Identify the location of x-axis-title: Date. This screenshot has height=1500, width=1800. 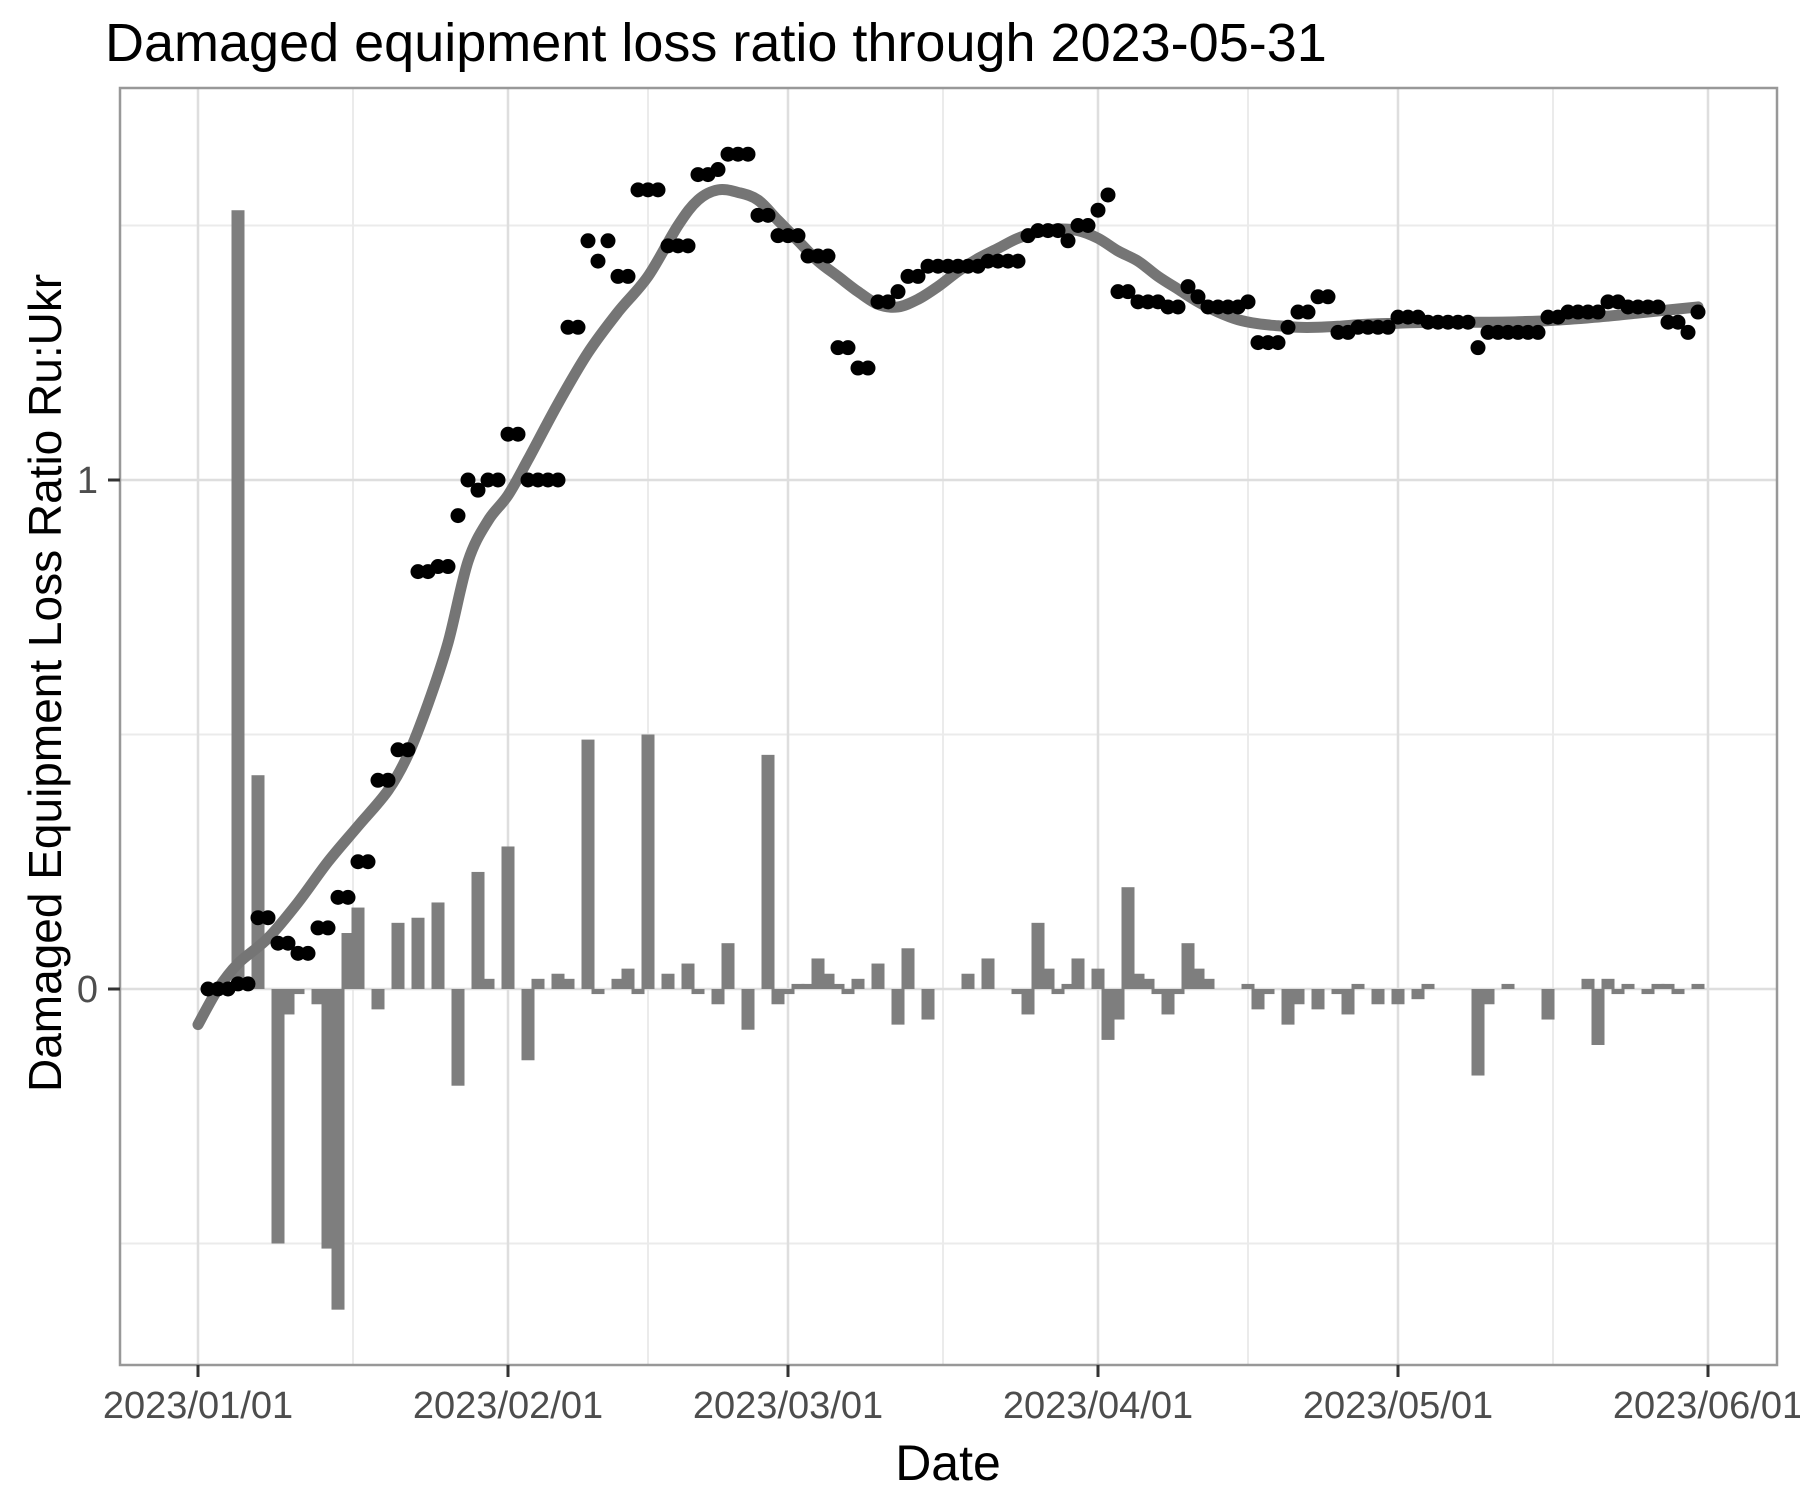
(948, 1463).